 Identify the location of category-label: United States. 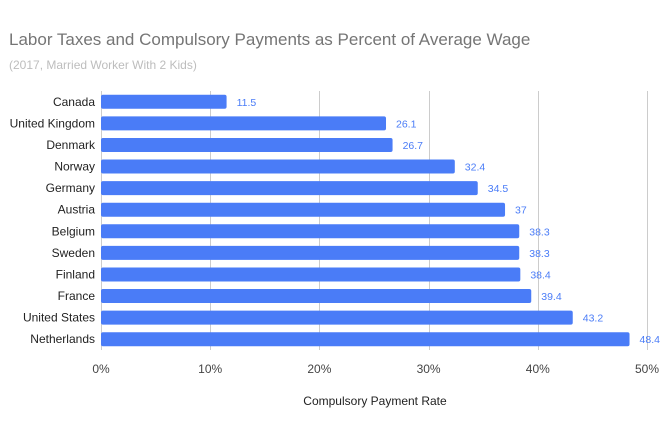
(59, 318).